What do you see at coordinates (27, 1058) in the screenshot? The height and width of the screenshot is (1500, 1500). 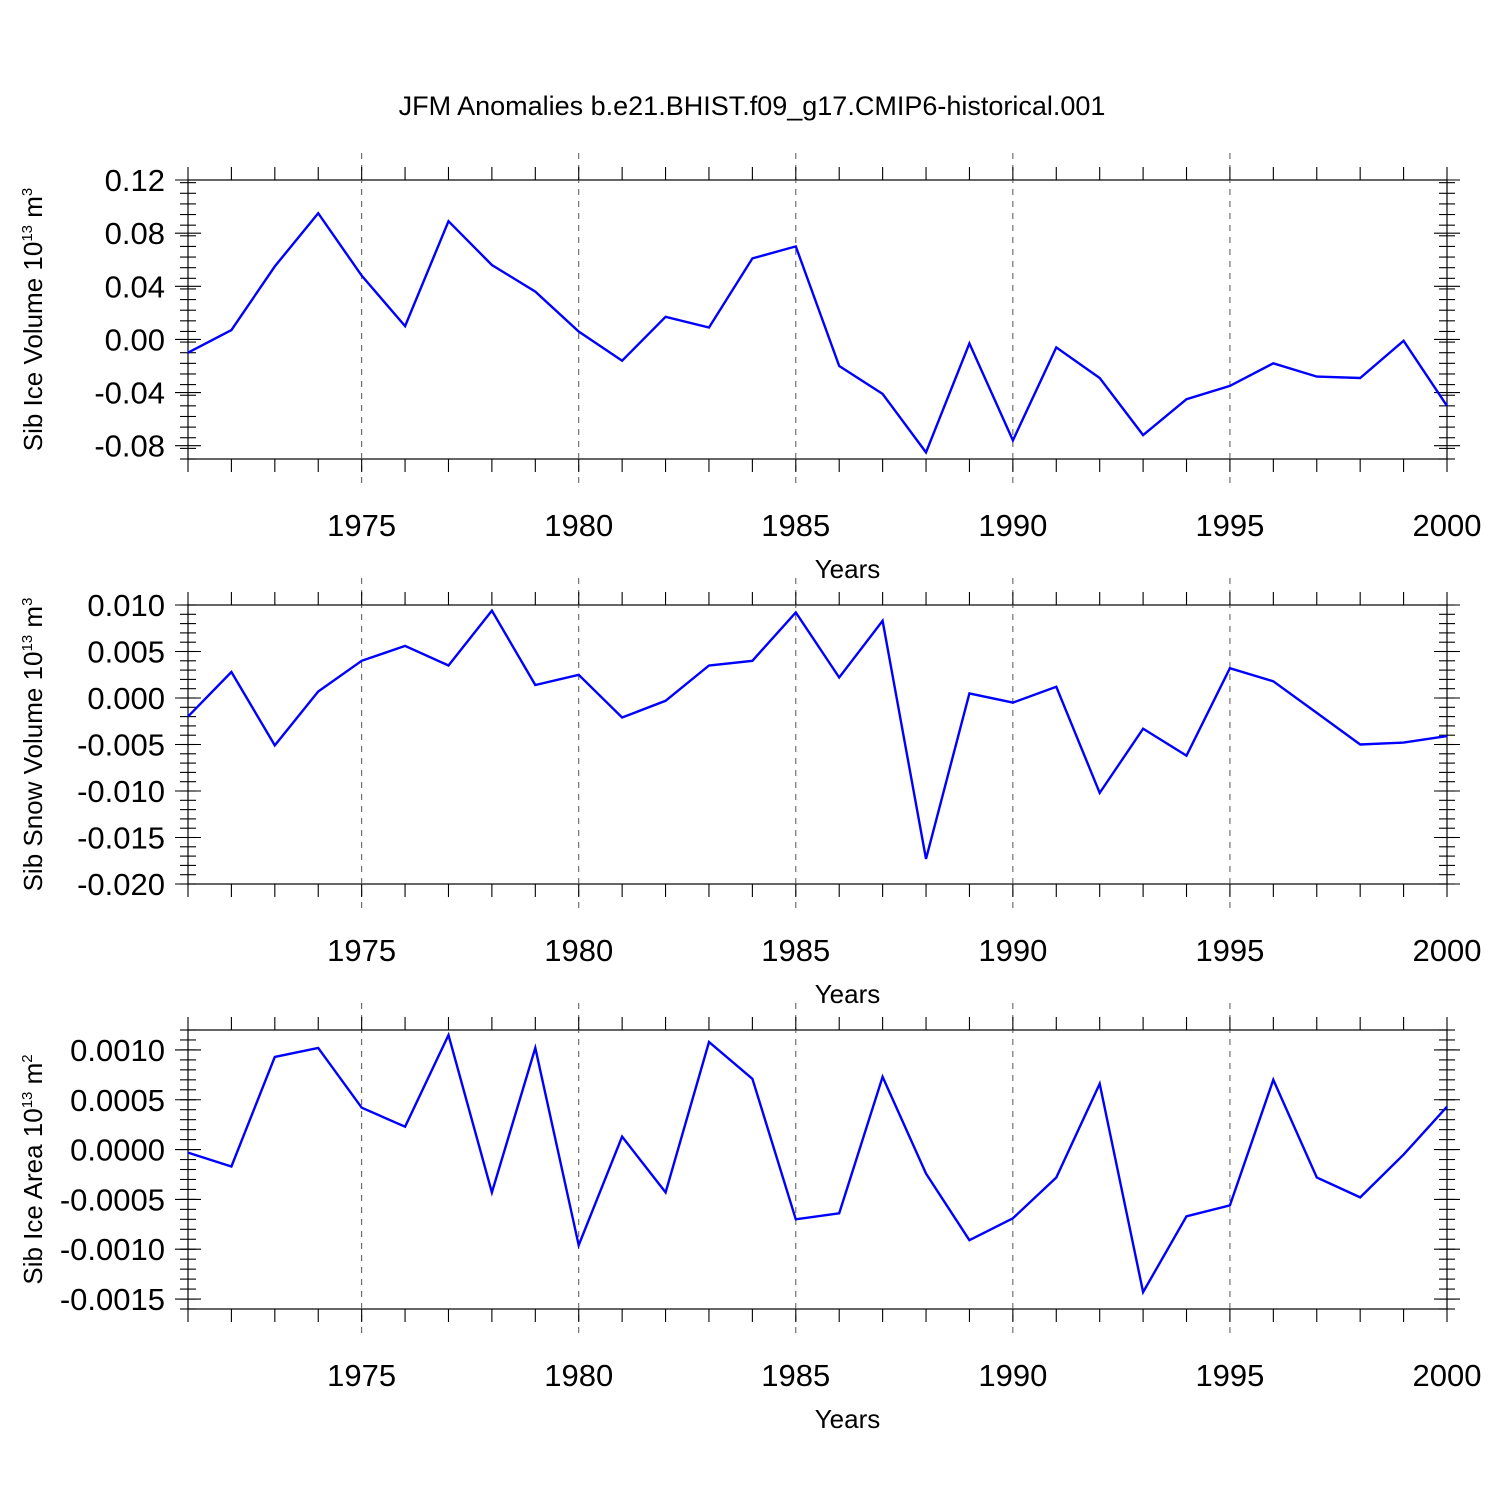 I see `y-axis-label-unit-exponent: 2` at bounding box center [27, 1058].